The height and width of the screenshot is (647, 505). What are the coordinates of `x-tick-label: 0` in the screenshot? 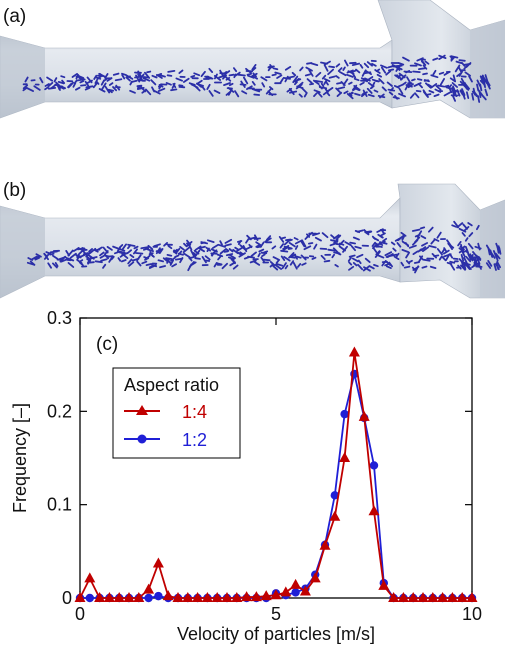 It's located at (80, 614).